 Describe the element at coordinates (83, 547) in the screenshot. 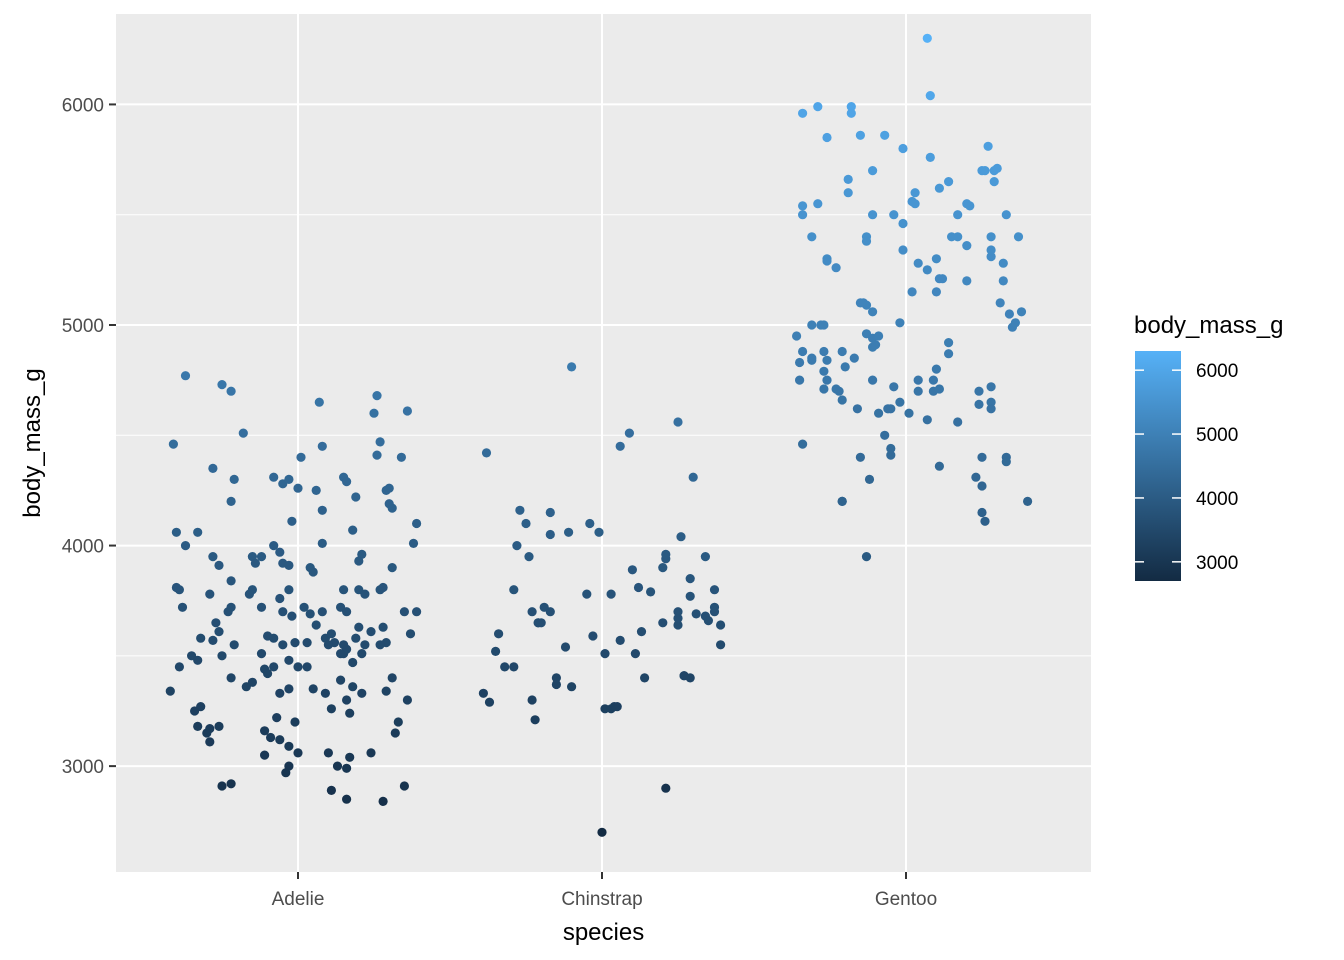

I see `y-tick-label: 4000` at that location.